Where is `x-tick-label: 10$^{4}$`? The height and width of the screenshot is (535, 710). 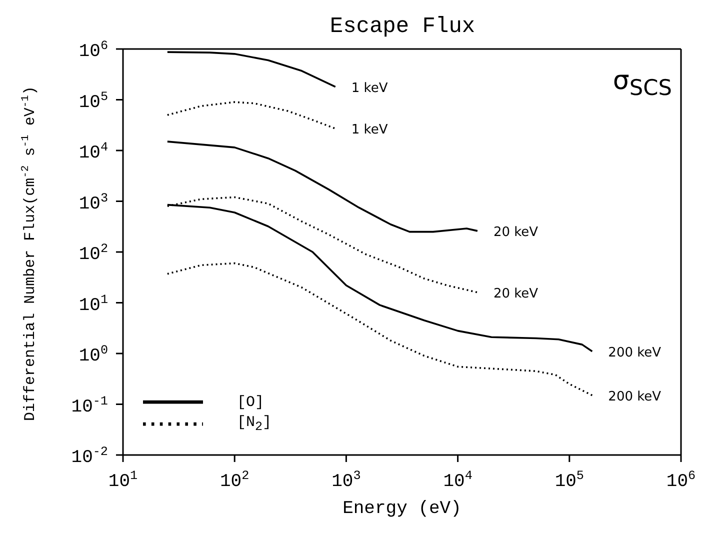 x-tick-label: 10$^{4}$ is located at coordinates (457, 480).